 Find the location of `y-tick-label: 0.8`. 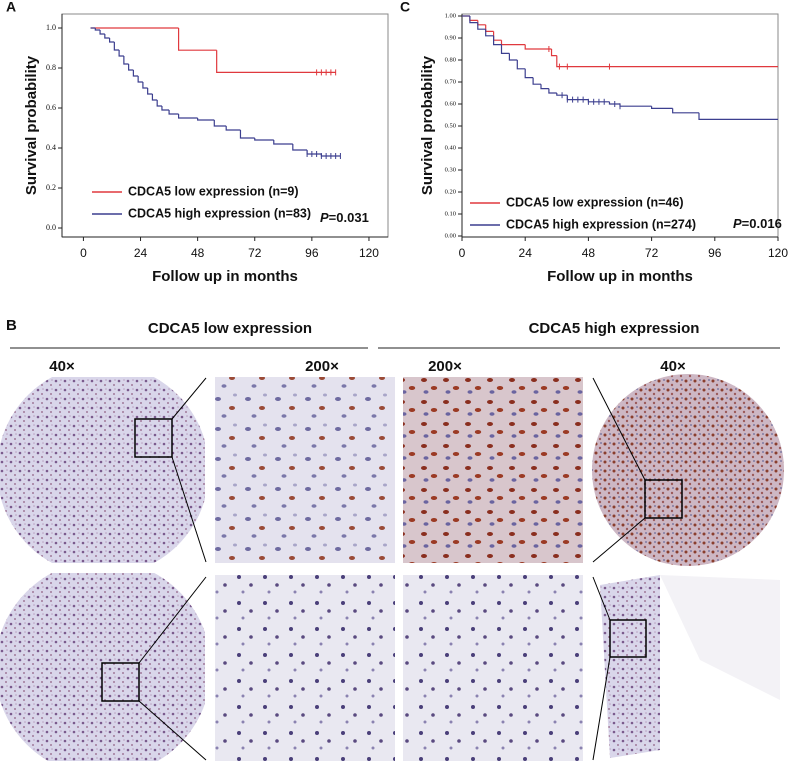

y-tick-label: 0.8 is located at coordinates (51, 67).